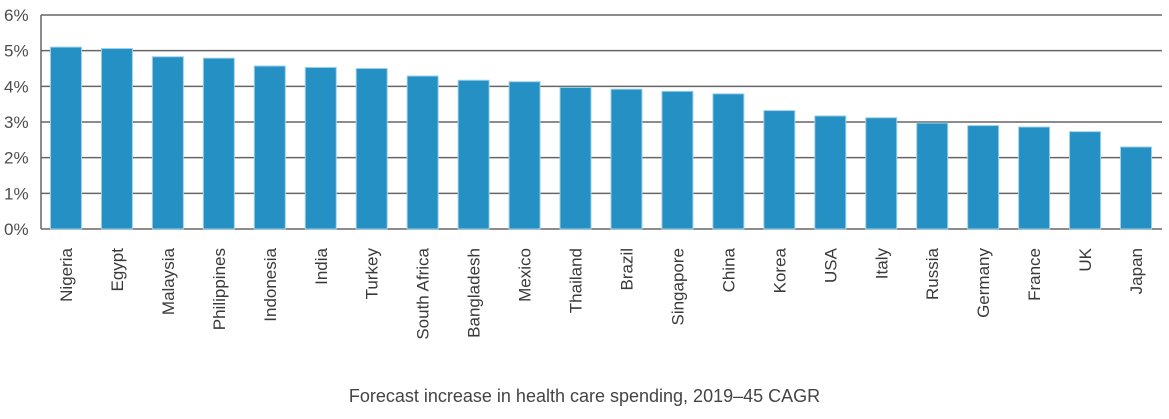  What do you see at coordinates (16, 229) in the screenshot?
I see `y-tick-label: 0%` at bounding box center [16, 229].